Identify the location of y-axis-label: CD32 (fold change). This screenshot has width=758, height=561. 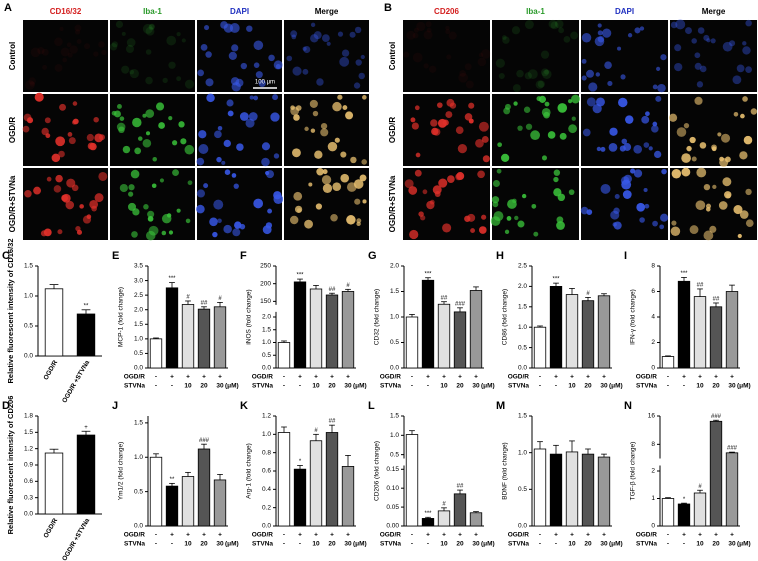
(377, 317).